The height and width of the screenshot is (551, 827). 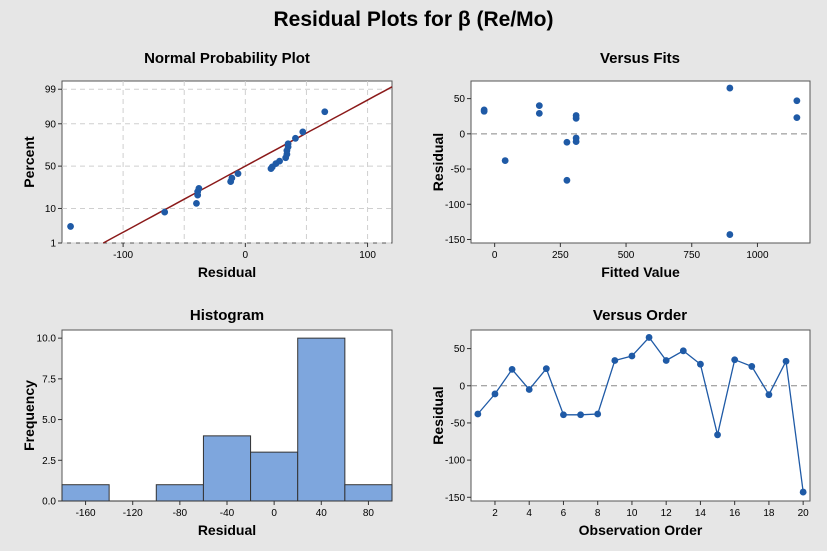 What do you see at coordinates (49, 379) in the screenshot?
I see `histogram-ytick-label: 7.5` at bounding box center [49, 379].